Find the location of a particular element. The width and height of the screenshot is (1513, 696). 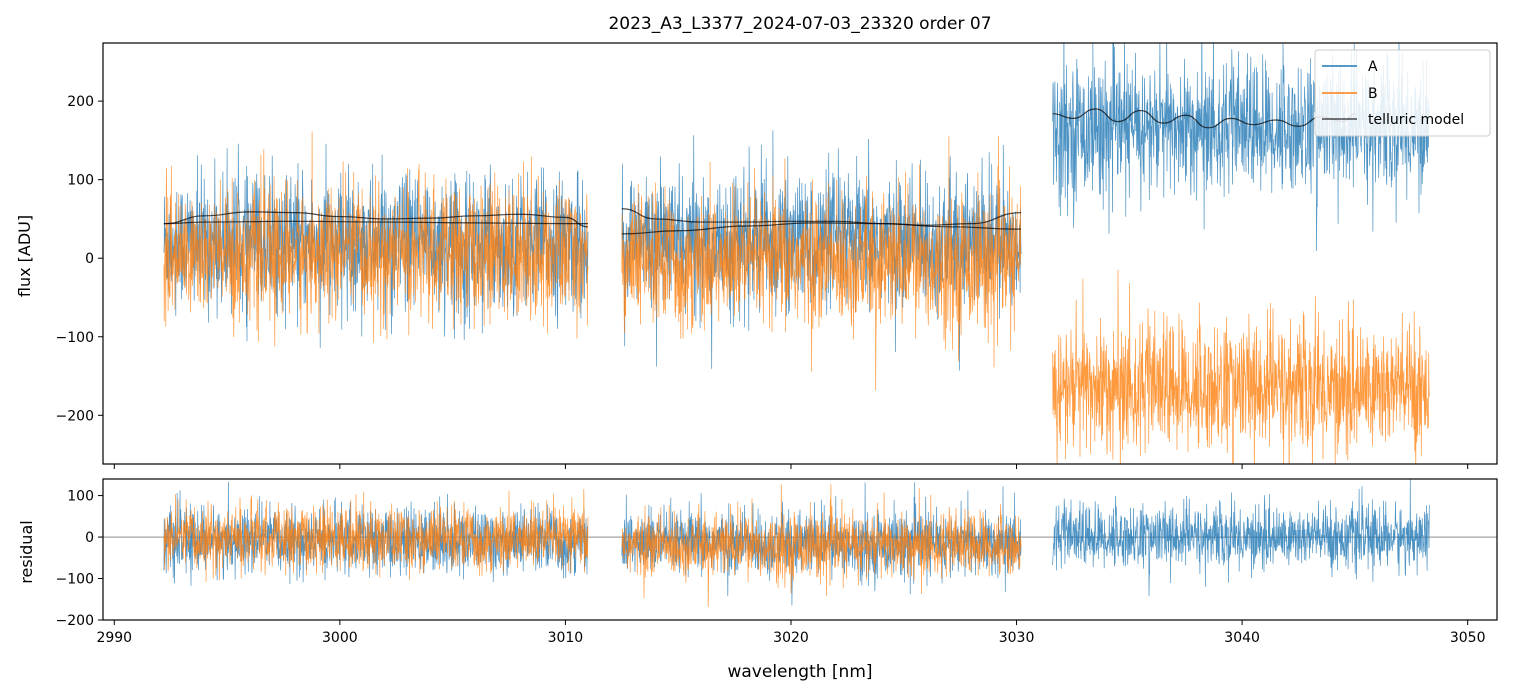

residual-y-ticks: −200 −100 0 100 is located at coordinates (79, 559).